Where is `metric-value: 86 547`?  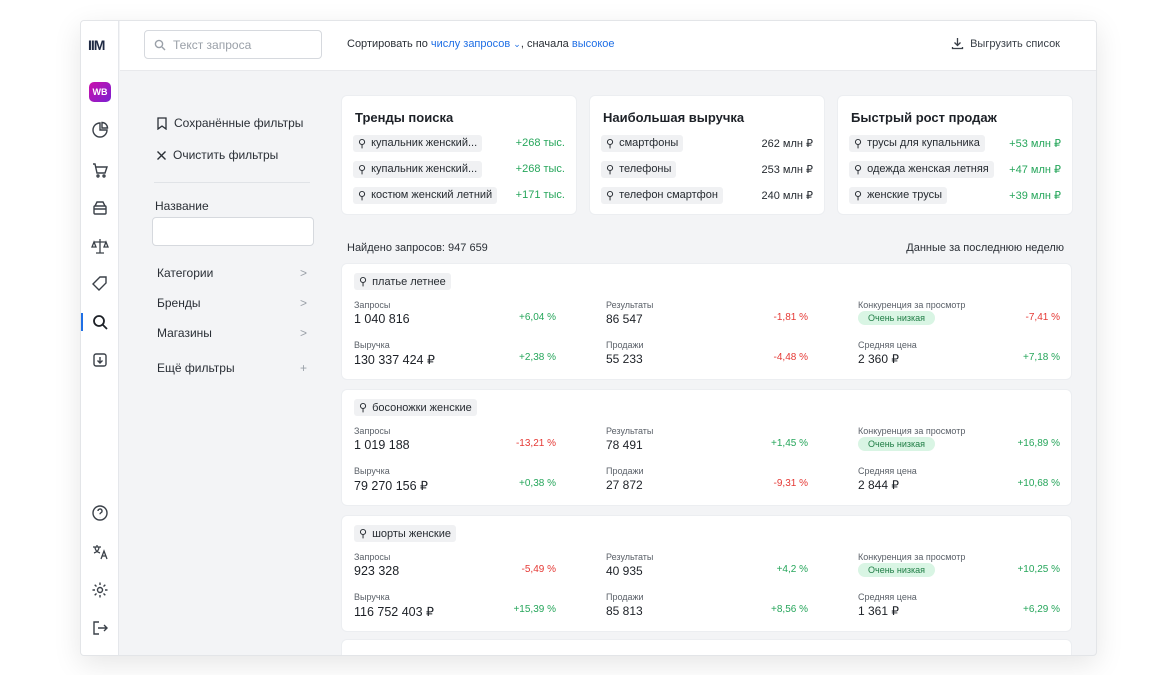
metric-value: 86 547 is located at coordinates (624, 319).